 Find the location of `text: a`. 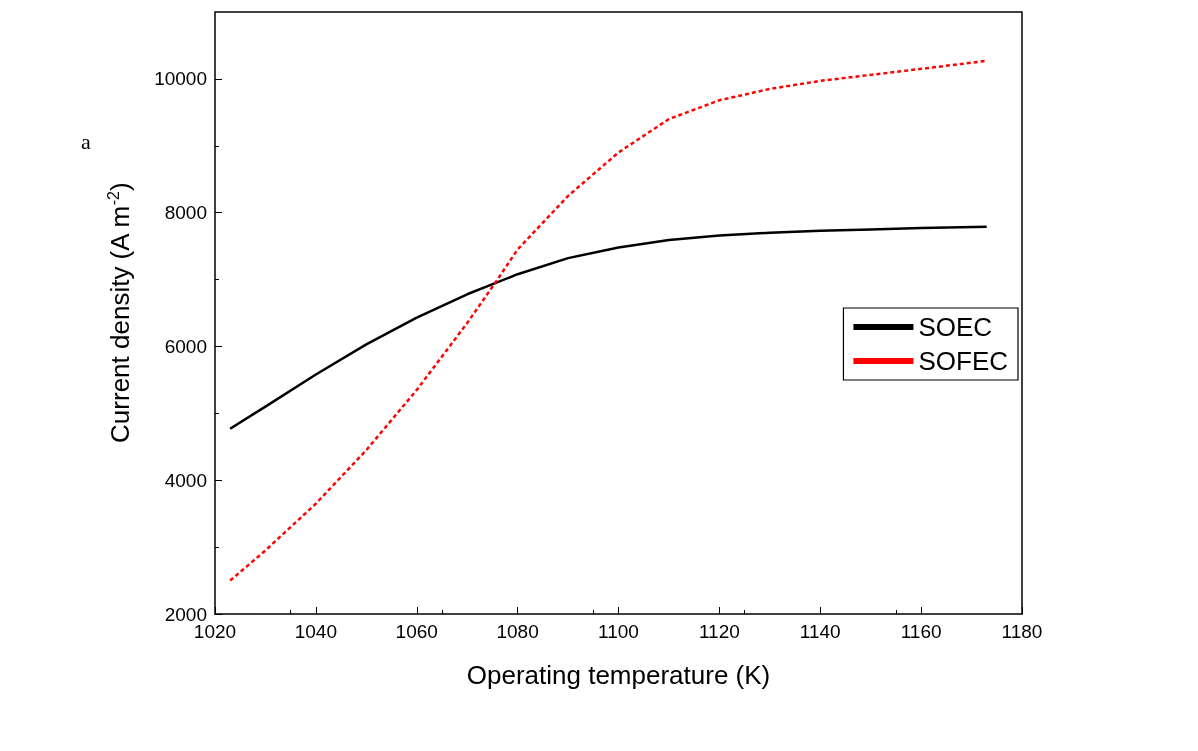

text: a is located at coordinates (86, 141).